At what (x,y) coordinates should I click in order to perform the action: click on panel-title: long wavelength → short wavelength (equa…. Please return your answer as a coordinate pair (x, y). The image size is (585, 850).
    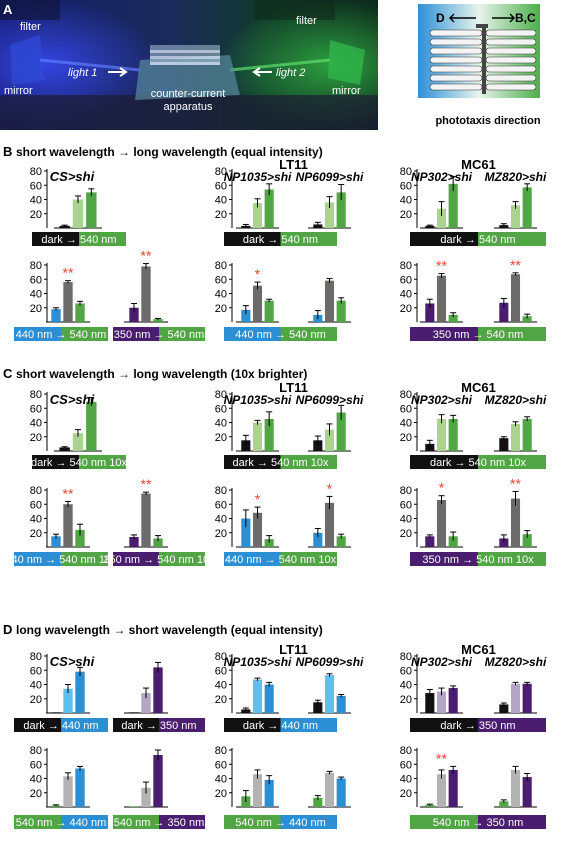
    Looking at the image, I should click on (169, 630).